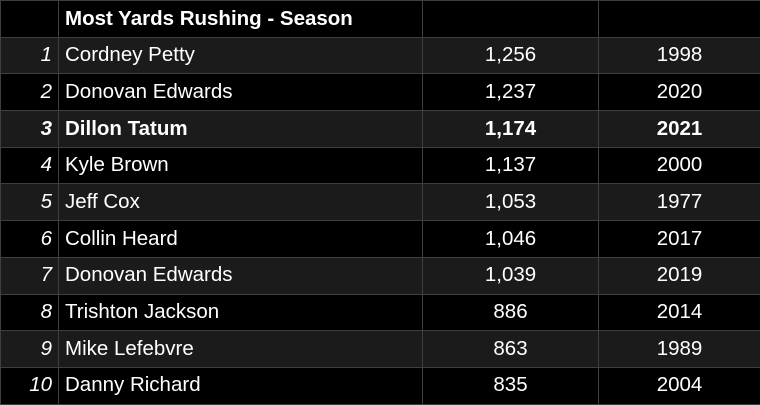 Image resolution: width=760 pixels, height=405 pixels. What do you see at coordinates (30, 349) in the screenshot?
I see `rank-cell: 9` at bounding box center [30, 349].